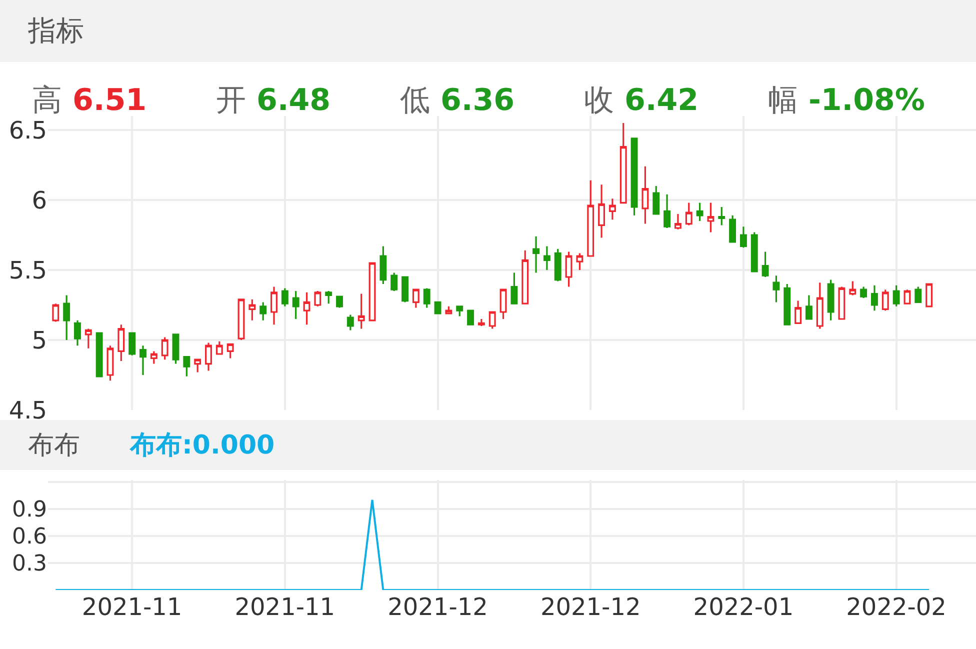 This screenshot has height=649, width=976. What do you see at coordinates (846, 100) in the screenshot?
I see `annotation: 幅 -1.08%` at bounding box center [846, 100].